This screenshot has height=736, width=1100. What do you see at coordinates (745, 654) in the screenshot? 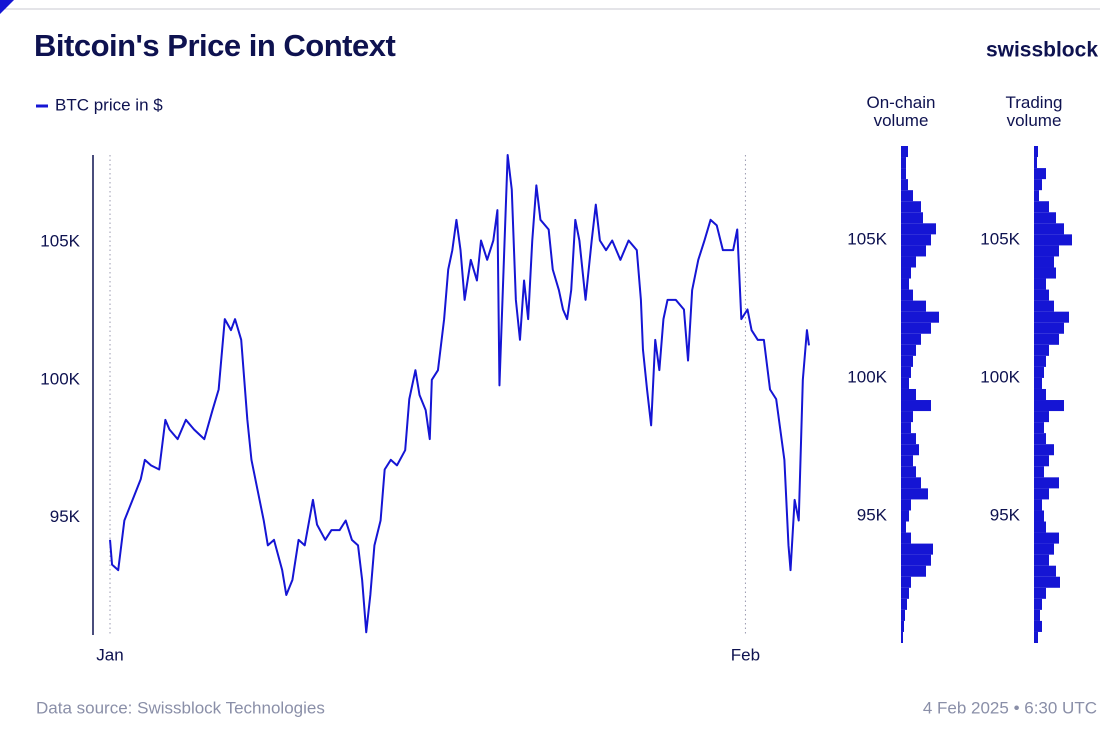
I see `x-tick-label: Feb` at bounding box center [745, 654].